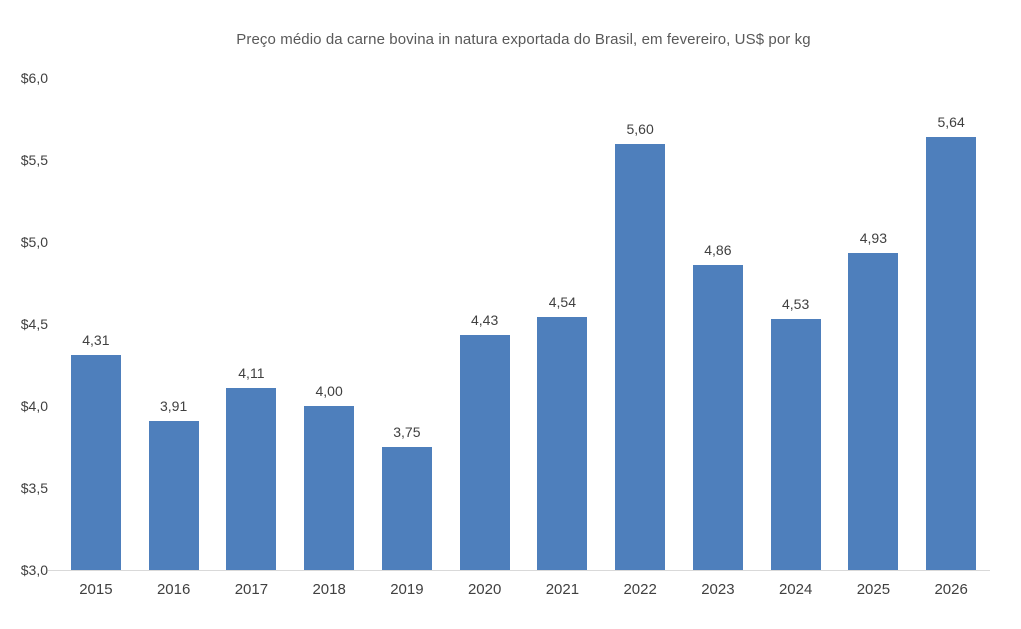  Describe the element at coordinates (640, 589) in the screenshot. I see `x-axis-label: 2022` at that location.